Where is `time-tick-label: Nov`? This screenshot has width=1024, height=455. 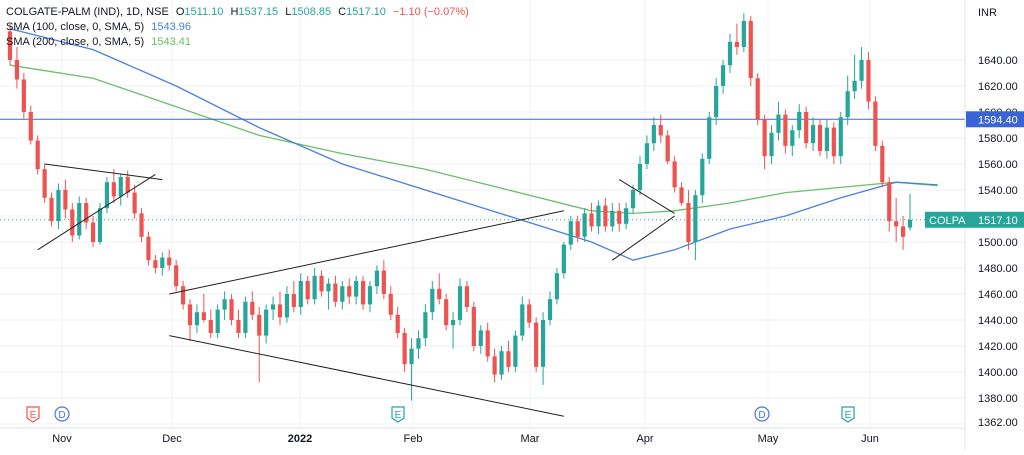
time-tick-label: Nov is located at coordinates (62, 439).